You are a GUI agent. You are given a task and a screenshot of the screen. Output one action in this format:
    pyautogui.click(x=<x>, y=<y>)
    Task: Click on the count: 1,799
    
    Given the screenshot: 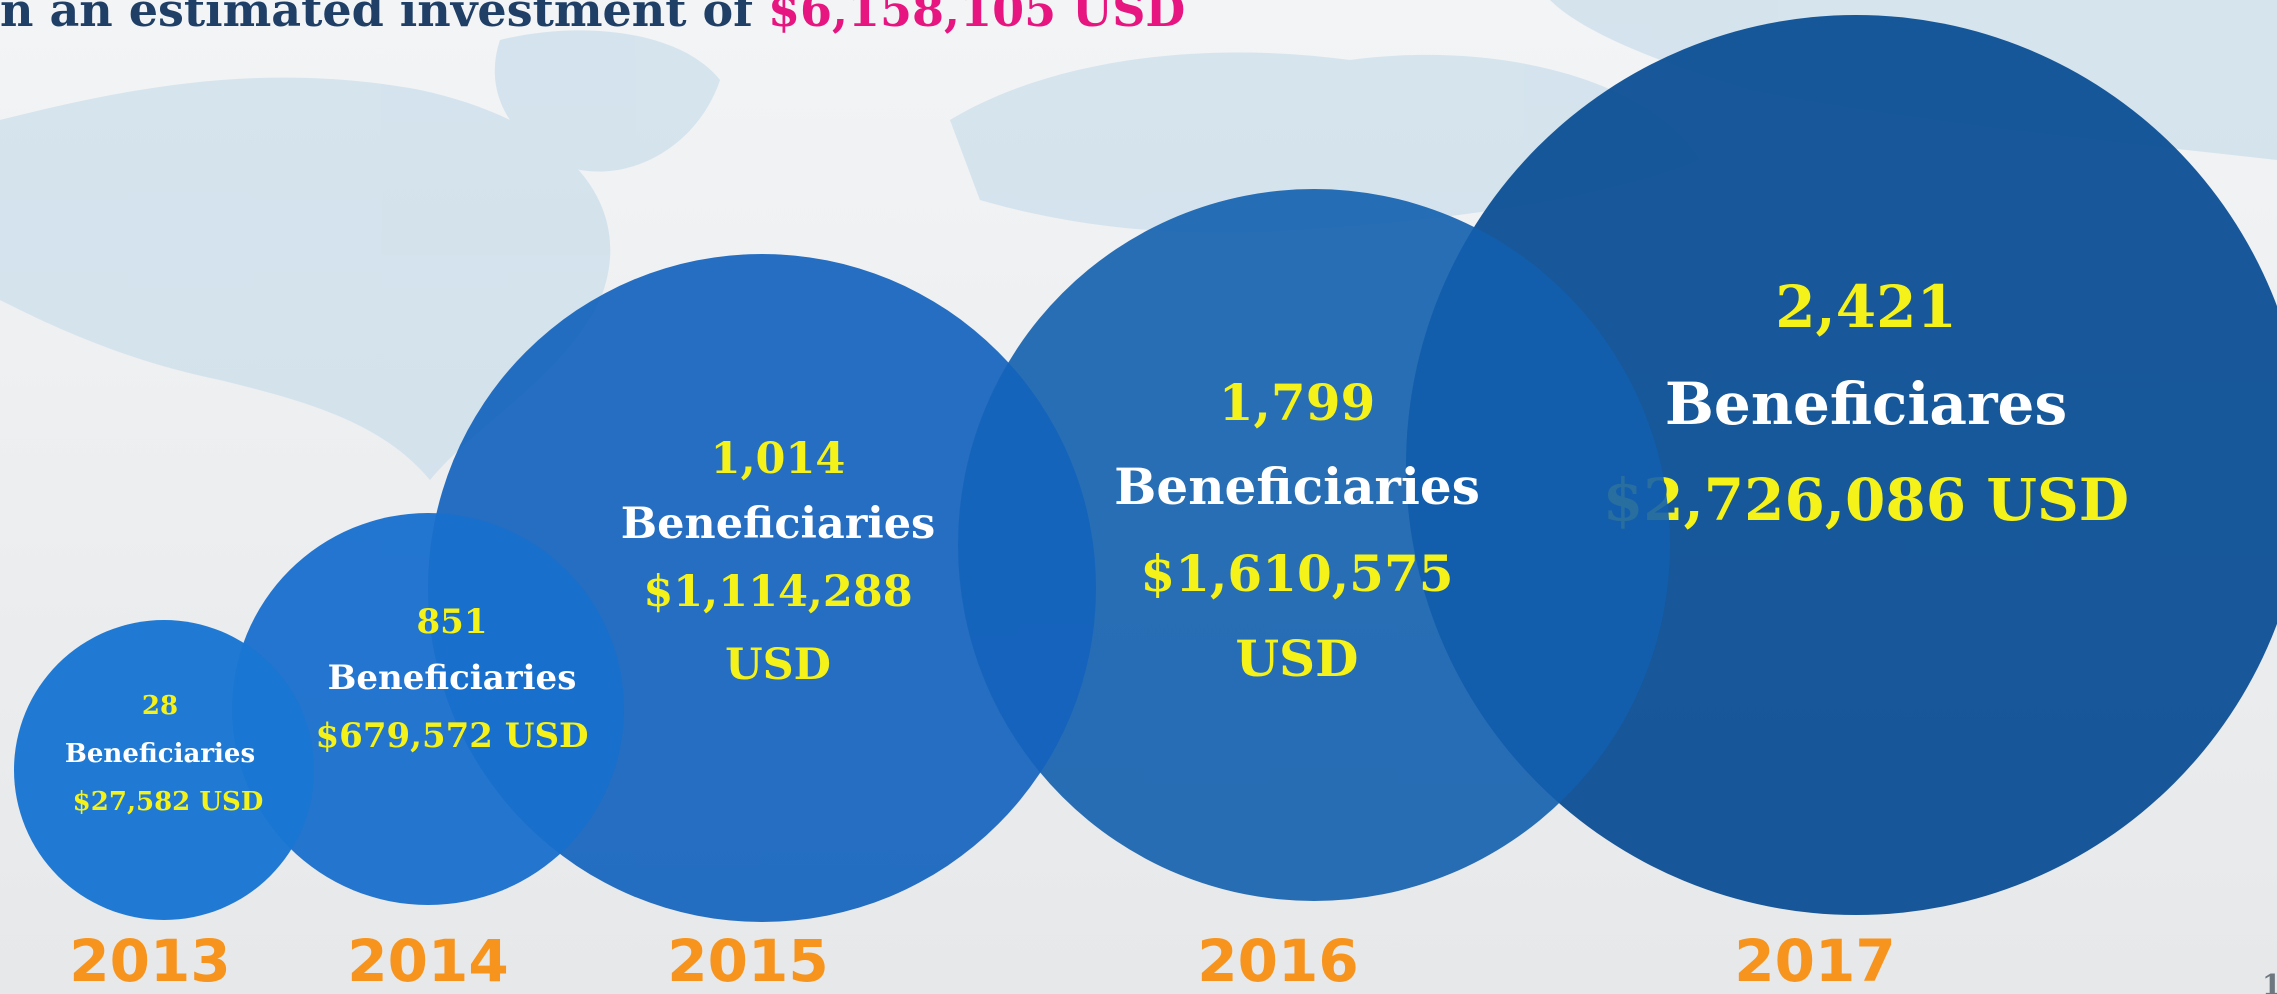 What is the action you would take?
    pyautogui.click(x=1297, y=402)
    